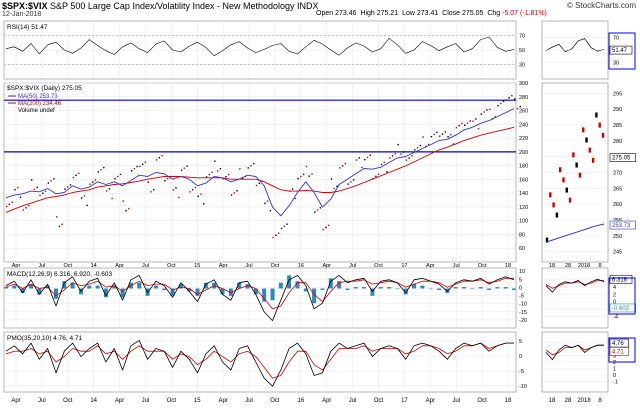 This screenshot has width=640, height=409. I want to click on price-x-tick-label: Oct, so click(68, 266).